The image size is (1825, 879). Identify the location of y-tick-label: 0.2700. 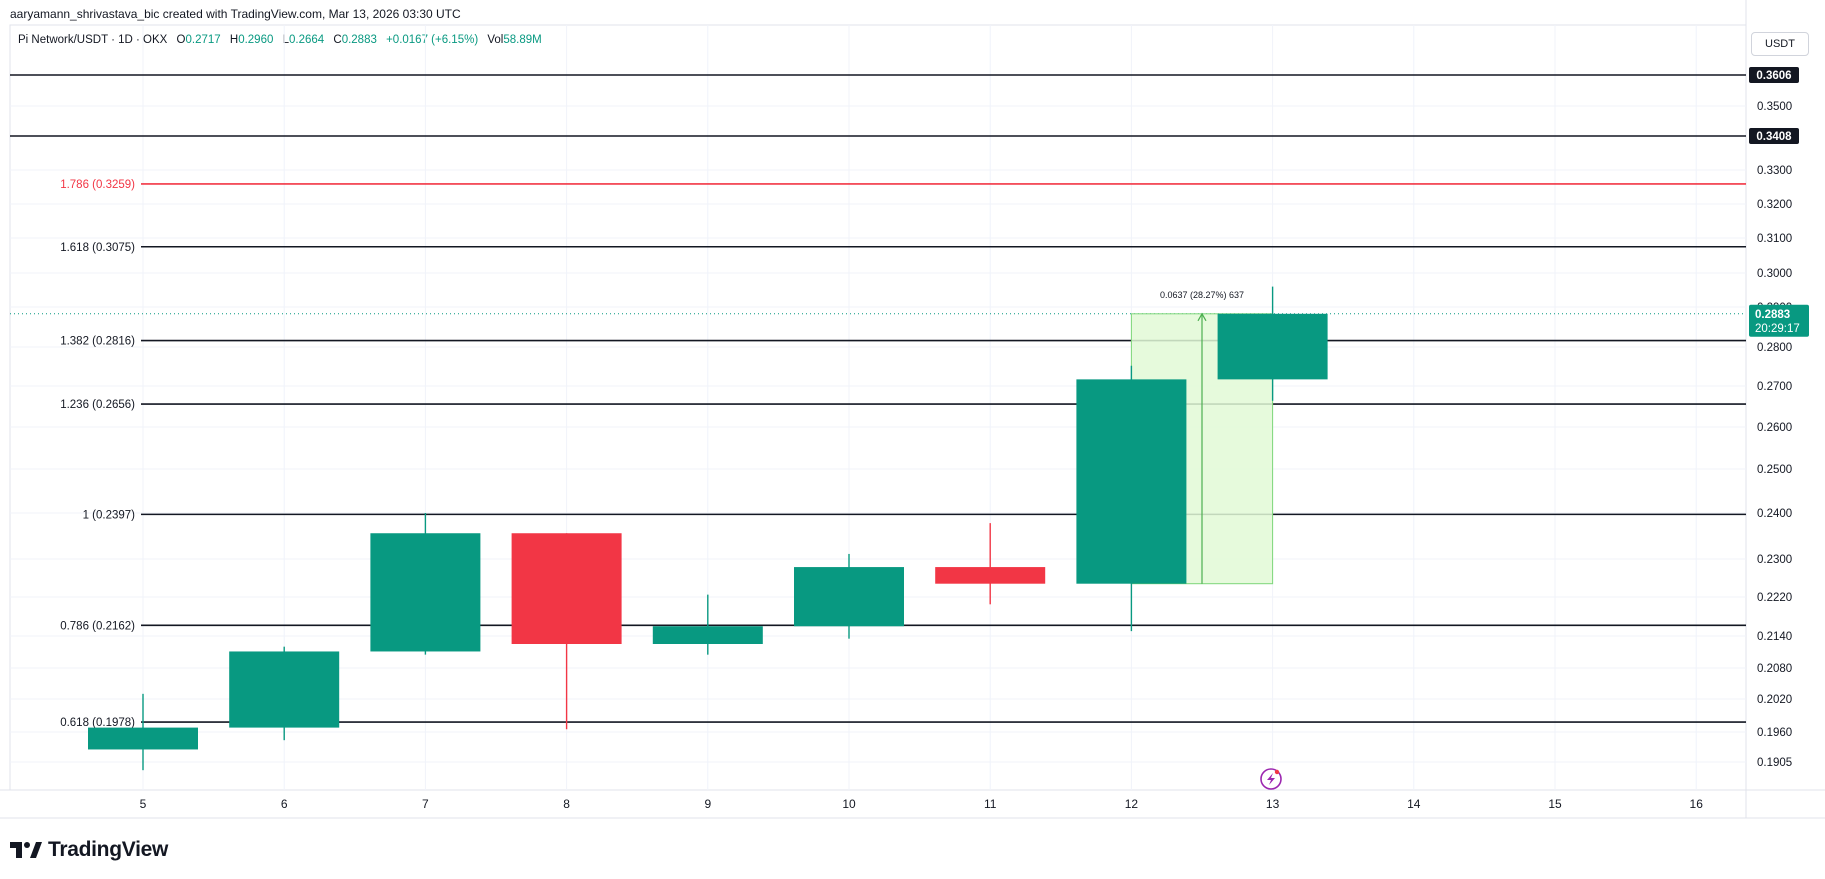
(1774, 387).